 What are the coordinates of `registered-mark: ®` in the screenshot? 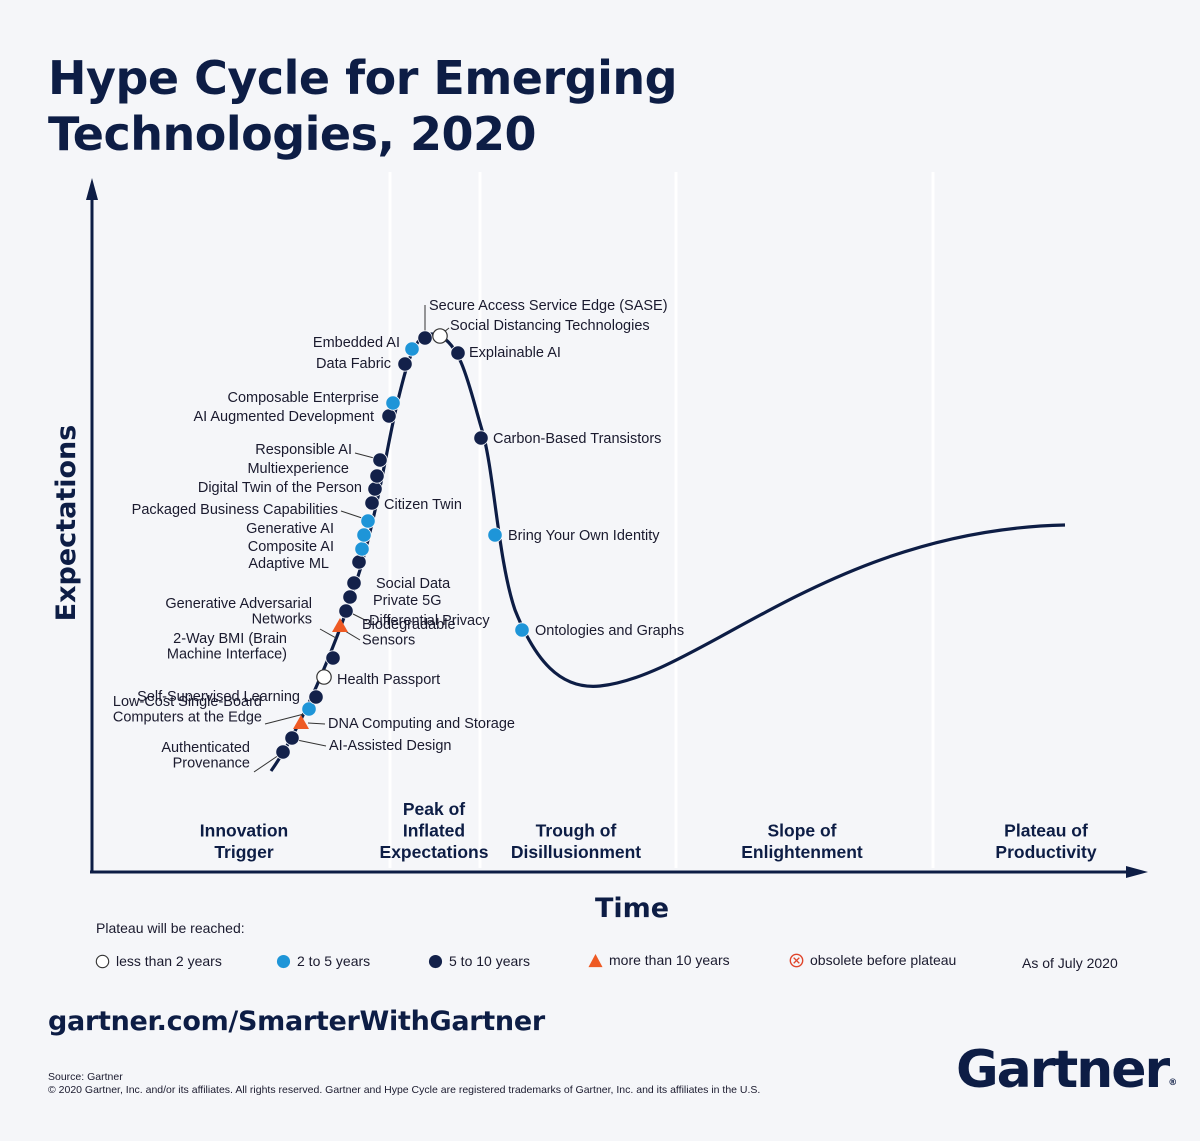 It's located at (1173, 1083).